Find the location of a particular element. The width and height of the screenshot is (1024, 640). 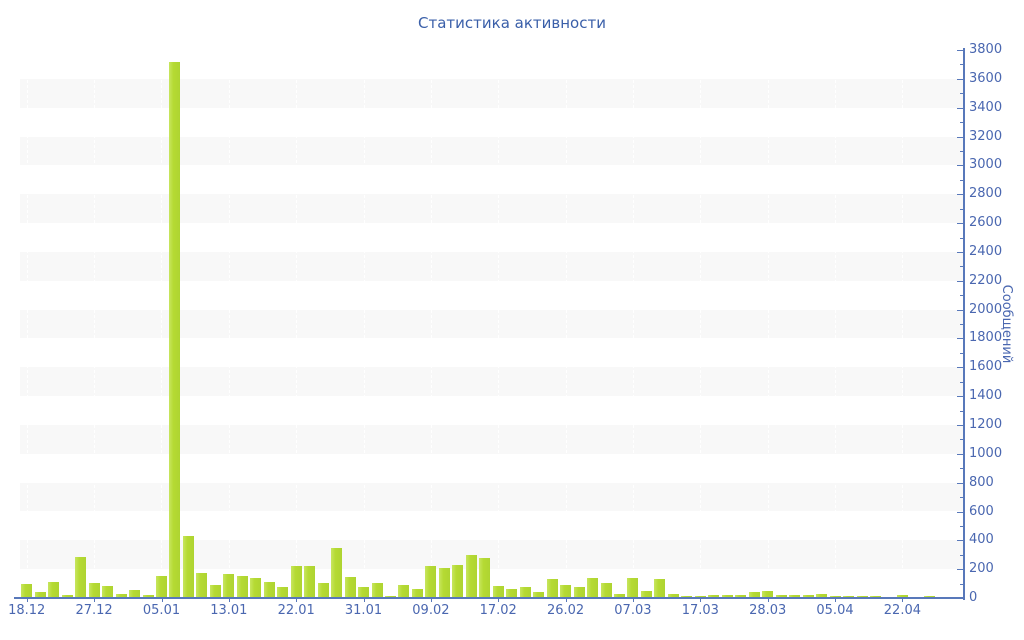

x-axis-line is located at coordinates (489, 598).